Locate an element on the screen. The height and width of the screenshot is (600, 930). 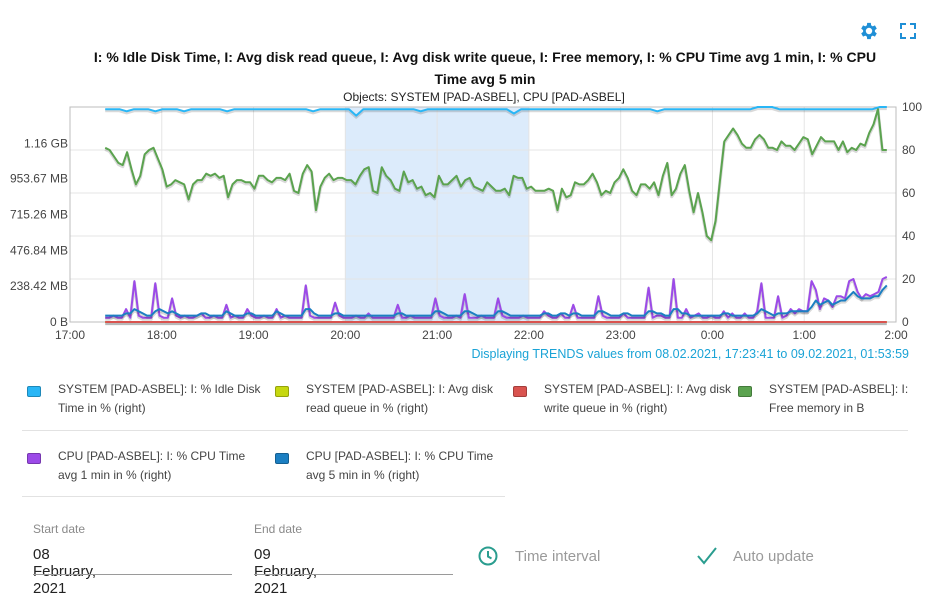
end-date-value: 09 February, 2021 is located at coordinates (286, 571).